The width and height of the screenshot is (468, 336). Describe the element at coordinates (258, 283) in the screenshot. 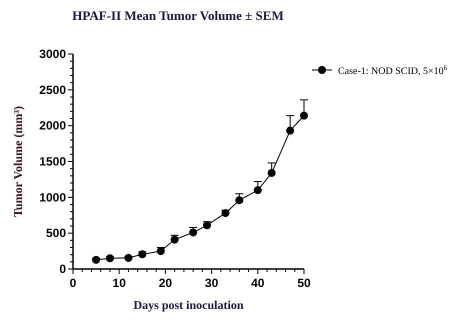

I see `x-tick-label: 40` at that location.